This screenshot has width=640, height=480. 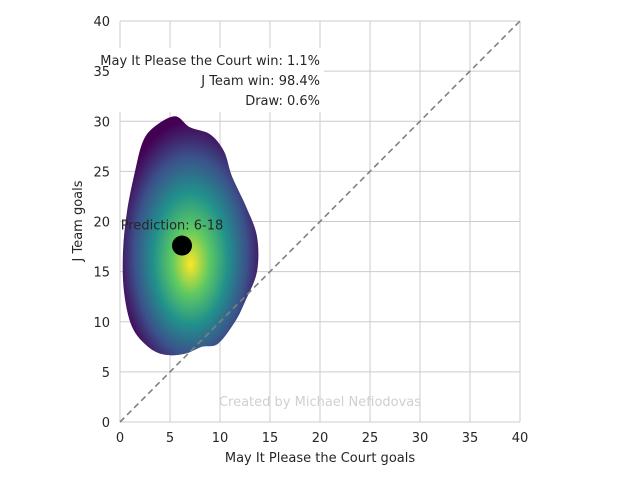 I want to click on prediction-point-group: Prediction: 6-18, so click(x=172, y=237).